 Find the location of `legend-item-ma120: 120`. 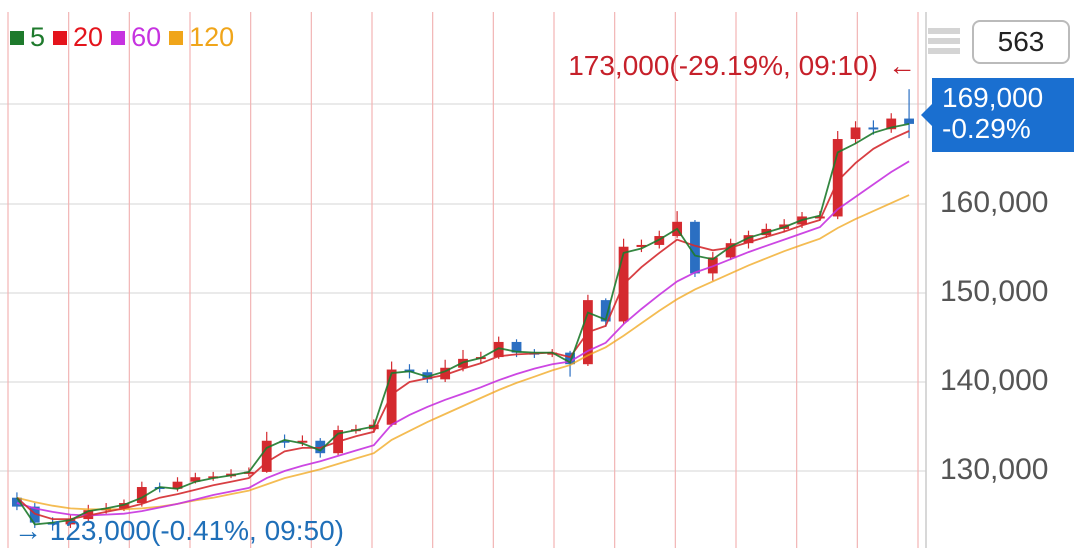

legend-item-ma120: 120 is located at coordinates (201, 37).